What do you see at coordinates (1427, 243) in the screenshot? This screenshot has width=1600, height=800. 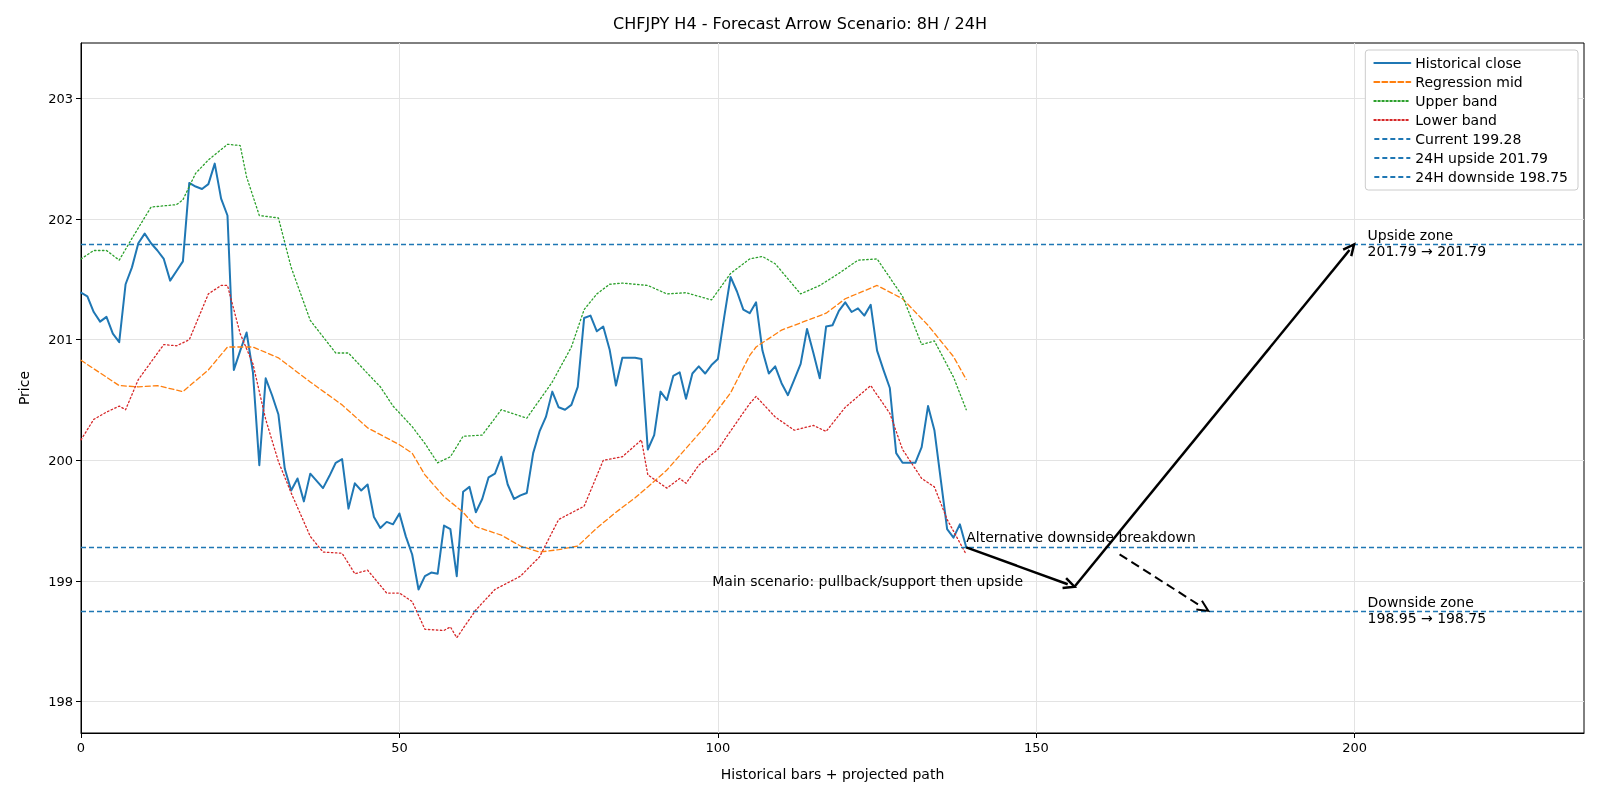 I see `annotation: Upside zone 201.79 → 201.79` at bounding box center [1427, 243].